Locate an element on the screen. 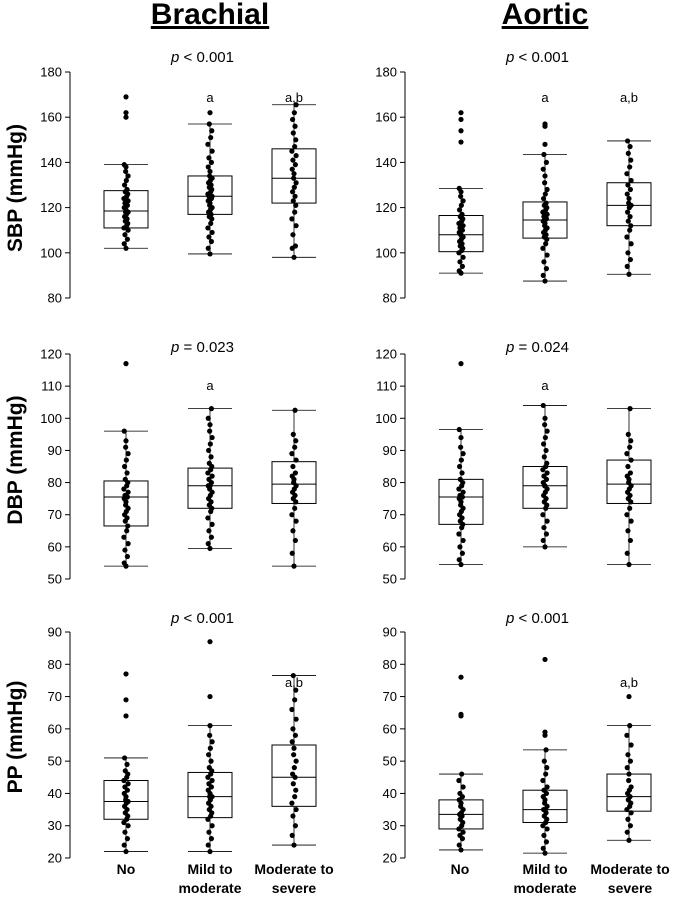  y-tick-label: 50 is located at coordinates (390, 579).